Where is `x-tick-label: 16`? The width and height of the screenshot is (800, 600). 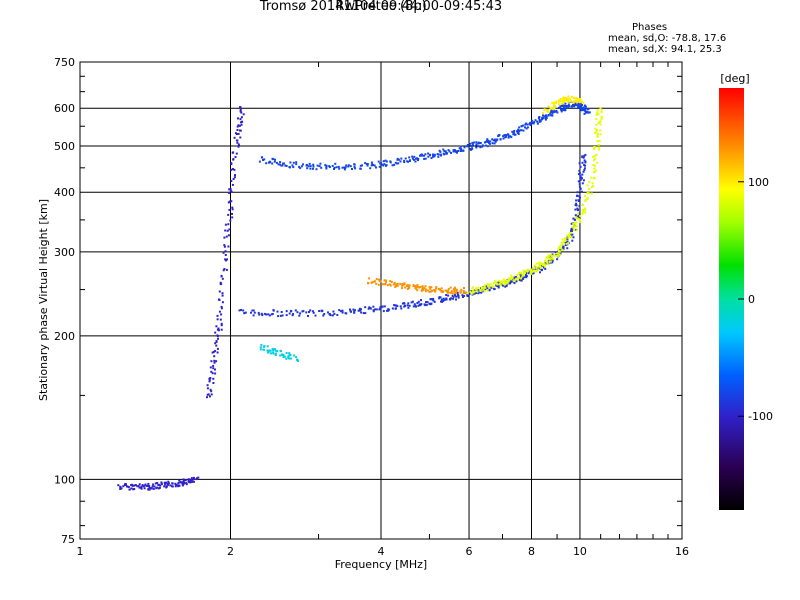
x-tick-label: 16 is located at coordinates (682, 551).